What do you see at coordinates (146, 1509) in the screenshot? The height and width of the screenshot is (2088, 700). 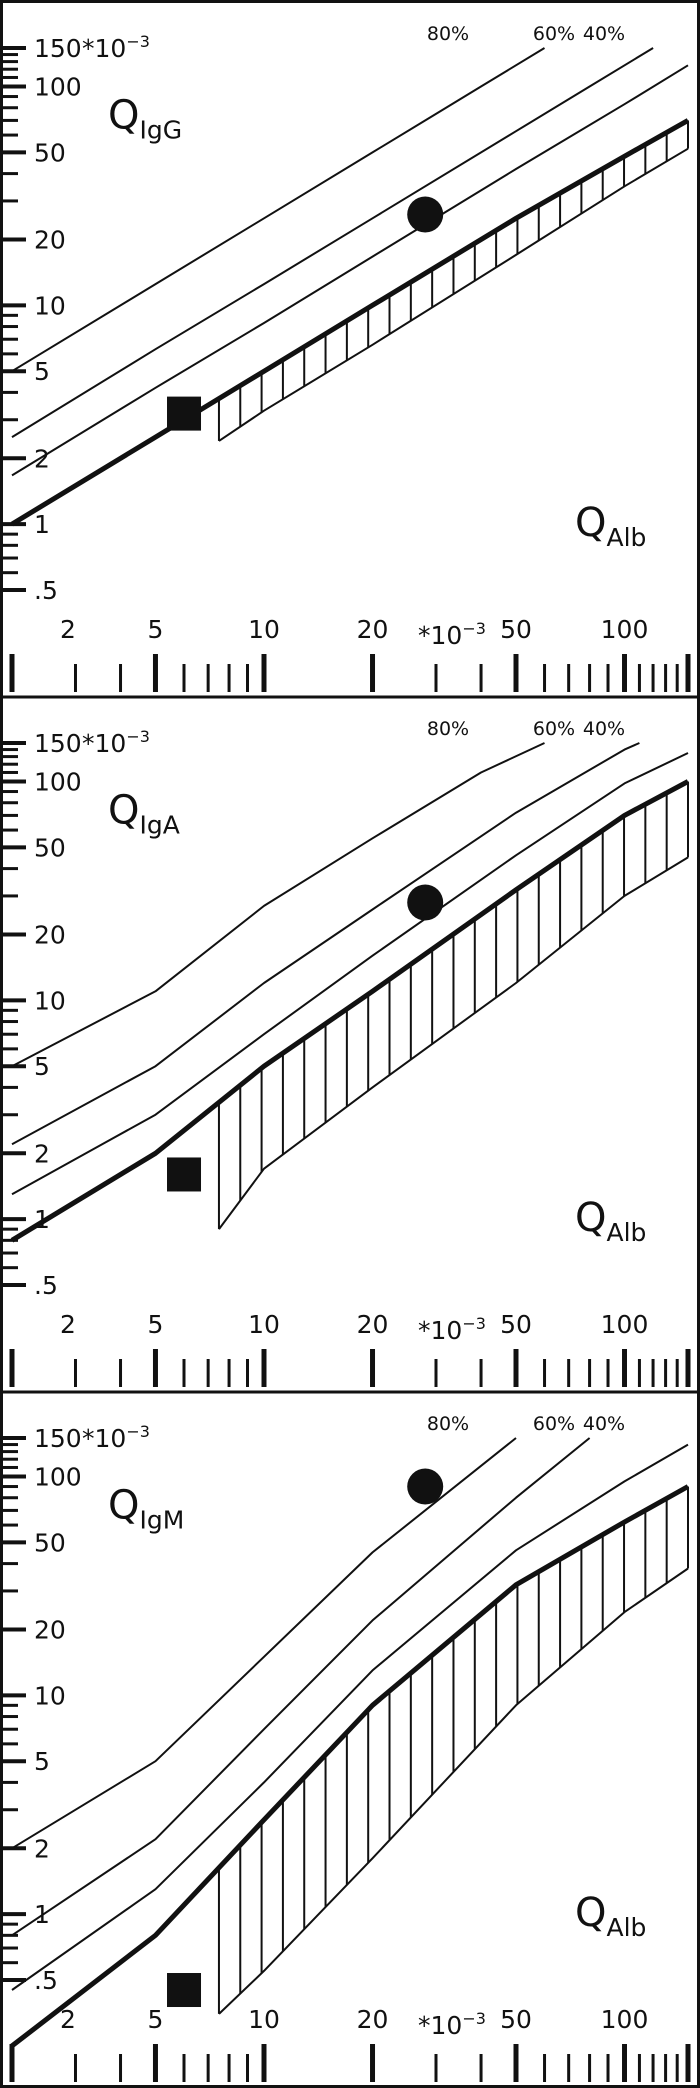 I see `y-axis-title: QIgM` at bounding box center [146, 1509].